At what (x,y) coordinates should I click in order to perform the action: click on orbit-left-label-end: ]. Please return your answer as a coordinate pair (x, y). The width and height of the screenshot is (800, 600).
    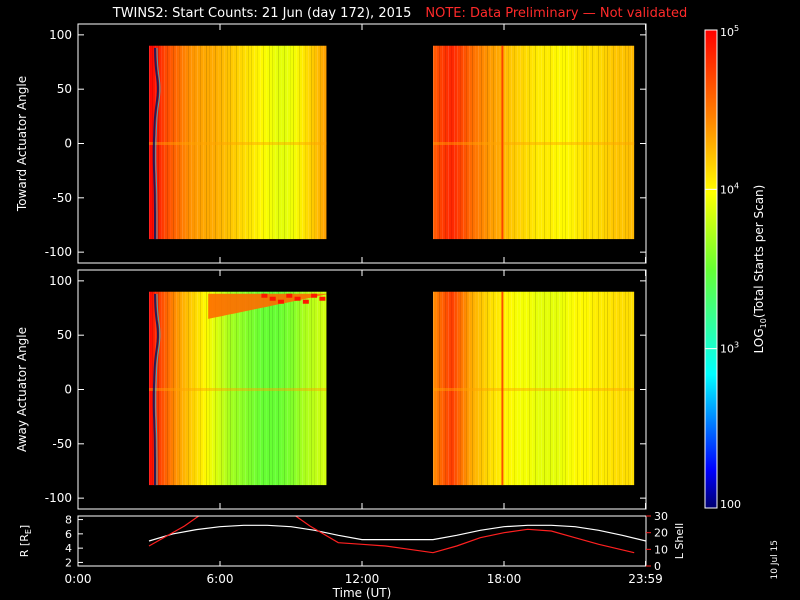
    Looking at the image, I should click on (24, 527).